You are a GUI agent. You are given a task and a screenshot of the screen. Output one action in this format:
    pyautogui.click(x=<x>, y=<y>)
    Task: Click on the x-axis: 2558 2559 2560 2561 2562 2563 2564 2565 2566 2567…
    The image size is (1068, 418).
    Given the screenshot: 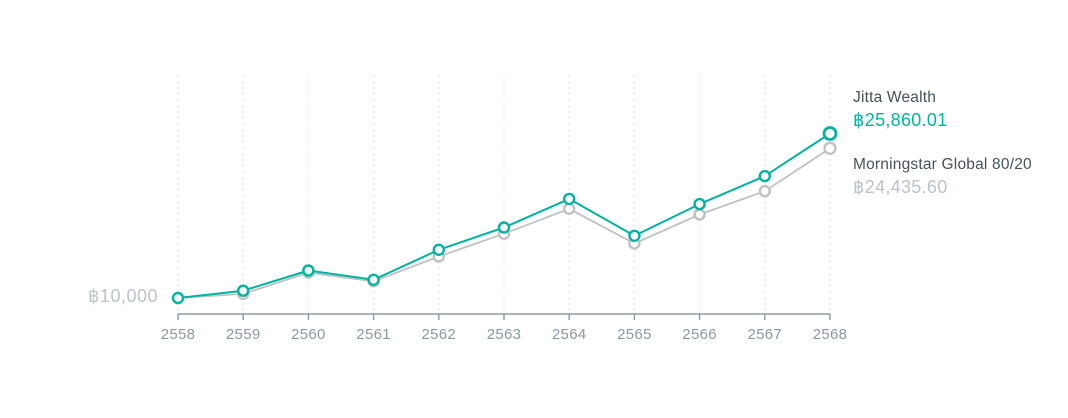 What is the action you would take?
    pyautogui.click(x=504, y=328)
    